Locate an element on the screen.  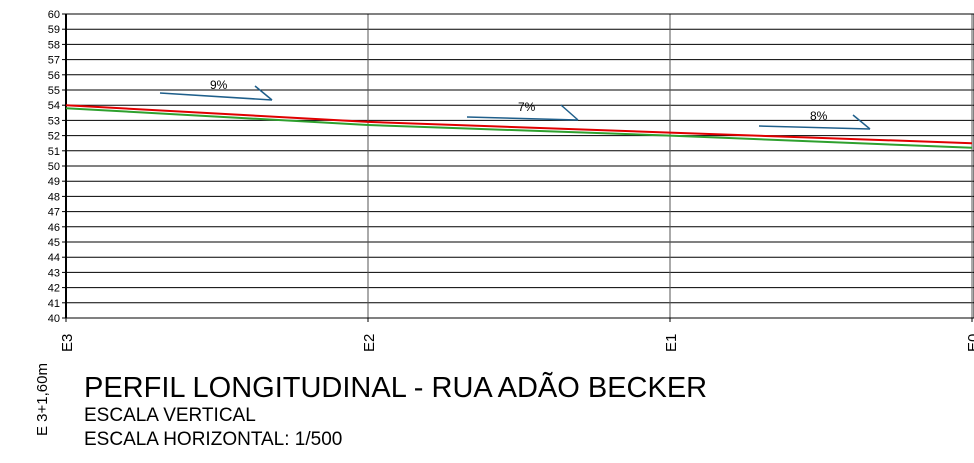
station-label-E3: E3 is located at coordinates (67, 343).